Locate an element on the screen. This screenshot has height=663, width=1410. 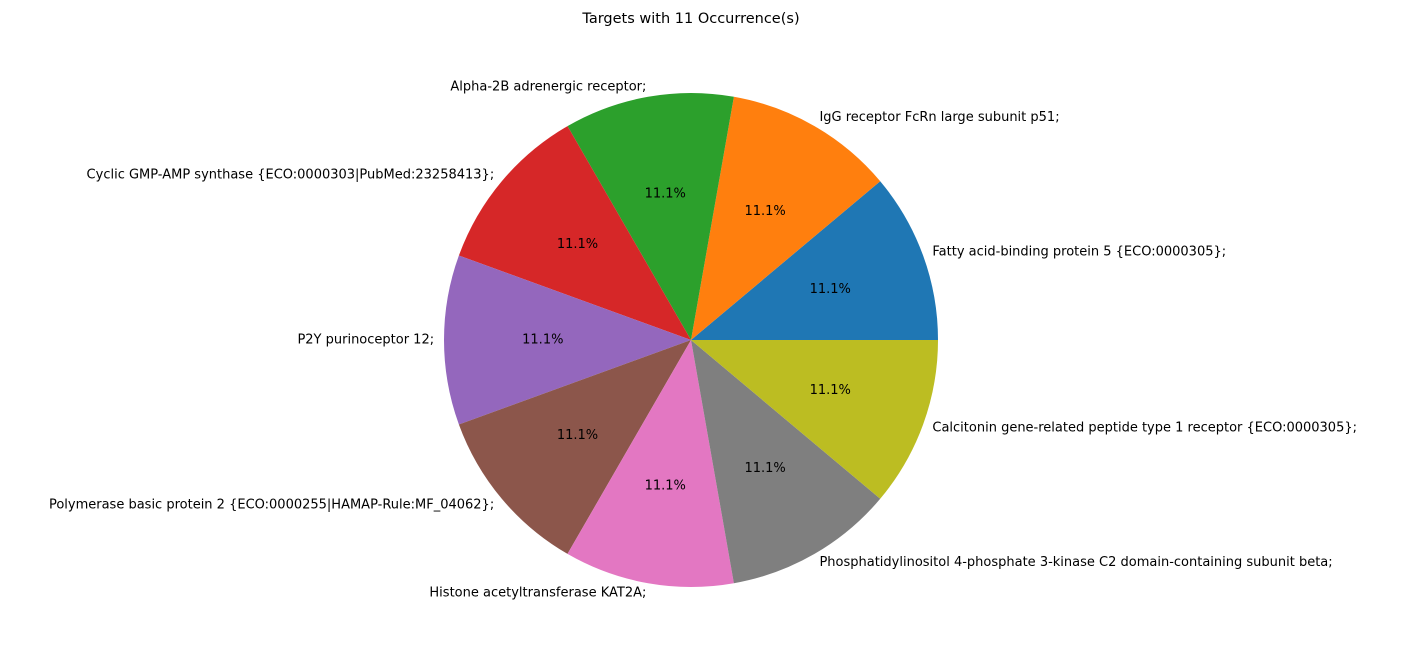
slice-label: IgG receptor FcRn large subunit p51; is located at coordinates (939, 117).